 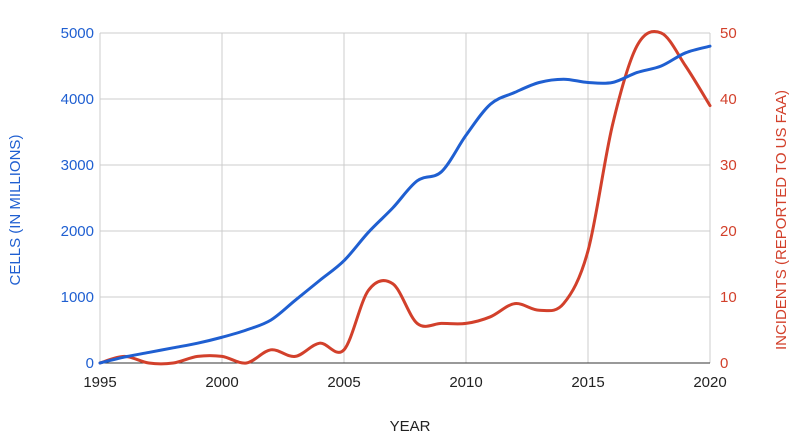 What do you see at coordinates (410, 426) in the screenshot?
I see `x-axis-title: YEAR` at bounding box center [410, 426].